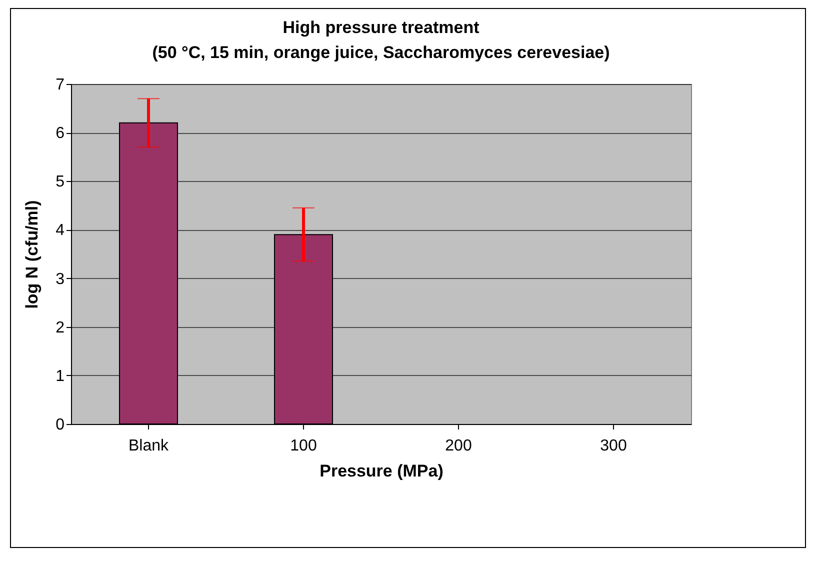 Image resolution: width=820 pixels, height=562 pixels. Describe the element at coordinates (458, 446) in the screenshot. I see `x-tick-label: 200` at that location.